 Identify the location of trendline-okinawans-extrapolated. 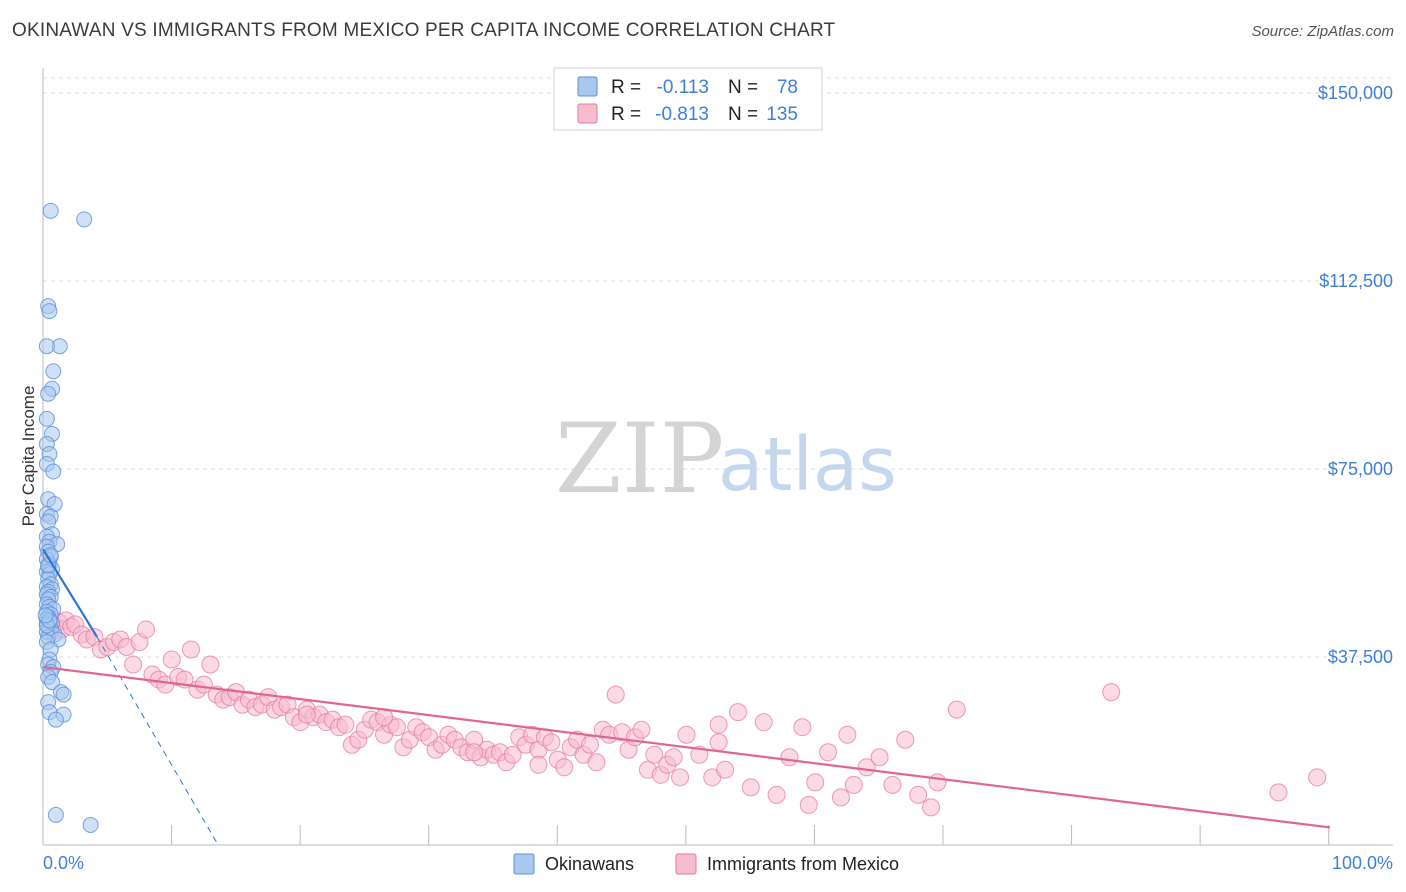
(157, 739).